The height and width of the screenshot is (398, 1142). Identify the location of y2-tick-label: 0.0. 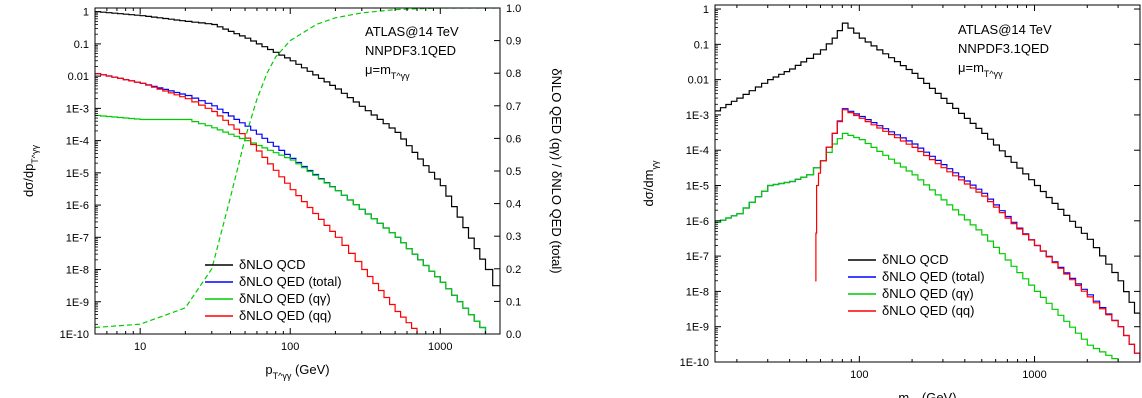
(513, 335).